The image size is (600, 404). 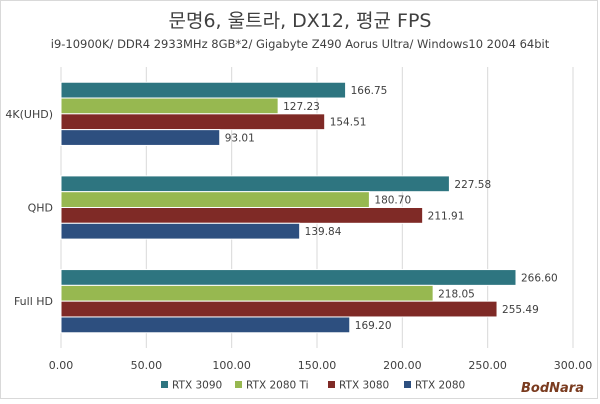 I want to click on legend-label: RTX 2080 Ti, so click(x=277, y=386).